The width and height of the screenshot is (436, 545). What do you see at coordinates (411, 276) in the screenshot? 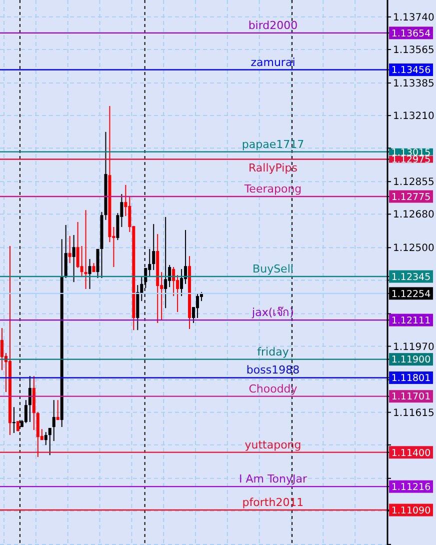
I see `price-tag: 1.12345` at bounding box center [411, 276].